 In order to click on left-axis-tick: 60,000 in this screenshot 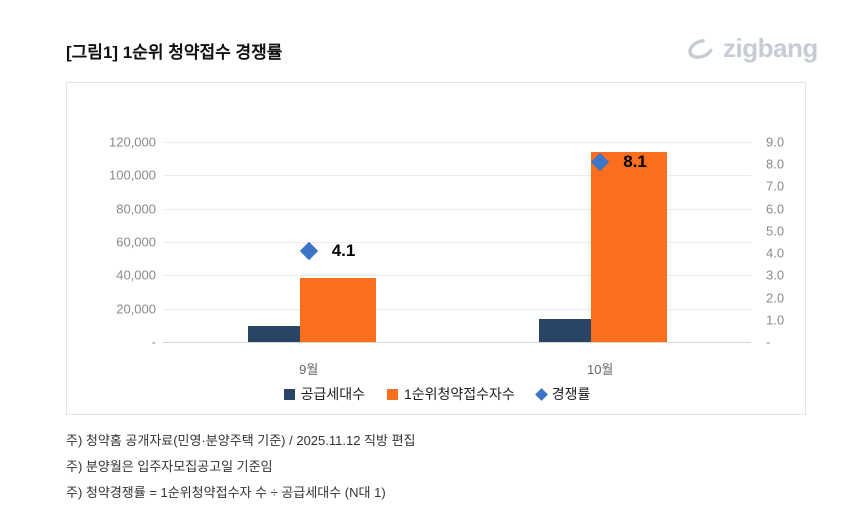, I will do `click(136, 242)`.